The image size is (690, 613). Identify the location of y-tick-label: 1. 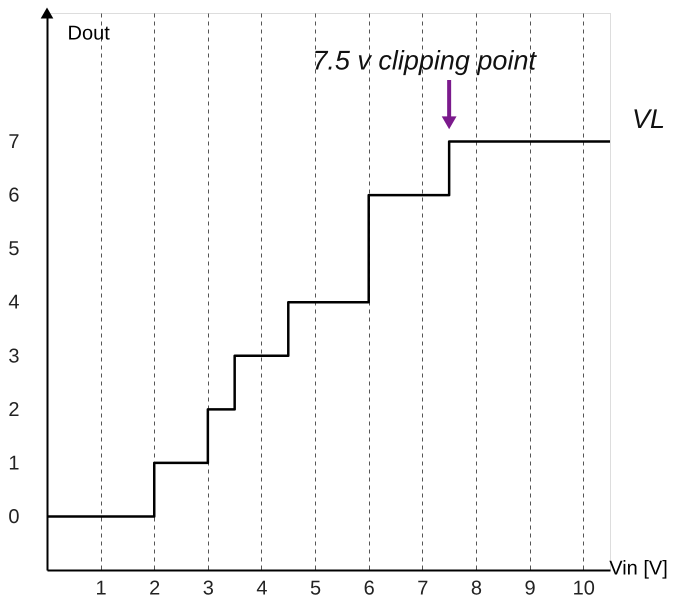
(14, 463).